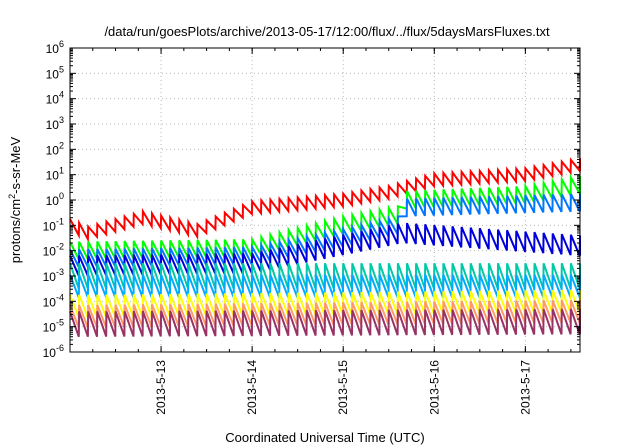  What do you see at coordinates (53, 300) in the screenshot?
I see `y-tick-label: 10⁻⁴` at bounding box center [53, 300].